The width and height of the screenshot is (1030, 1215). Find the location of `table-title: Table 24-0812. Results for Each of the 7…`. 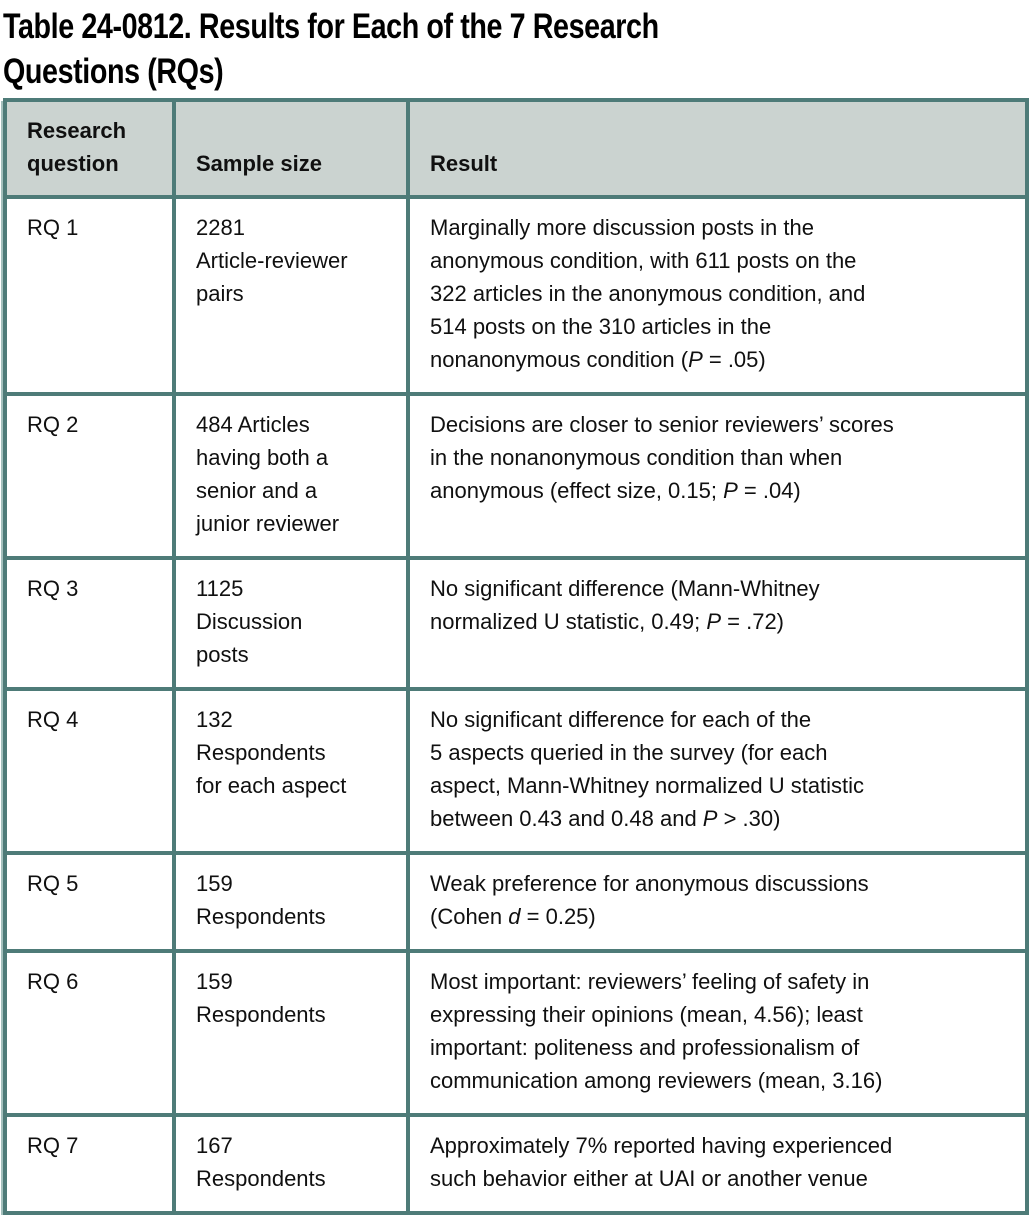

table-title: Table 24-0812. Results for Each of the 7… is located at coordinates (331, 49).